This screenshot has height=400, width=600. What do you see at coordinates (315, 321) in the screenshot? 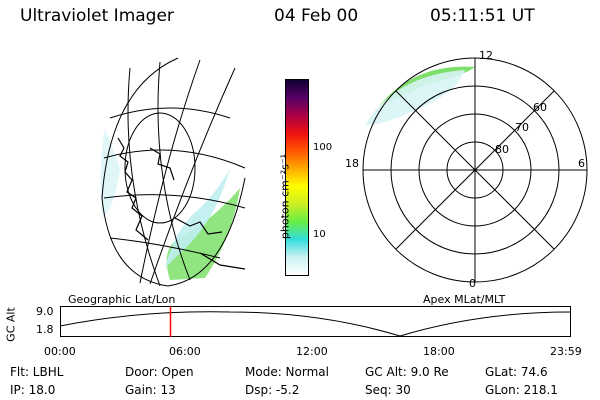
I see `altitude-timeline` at bounding box center [315, 321].